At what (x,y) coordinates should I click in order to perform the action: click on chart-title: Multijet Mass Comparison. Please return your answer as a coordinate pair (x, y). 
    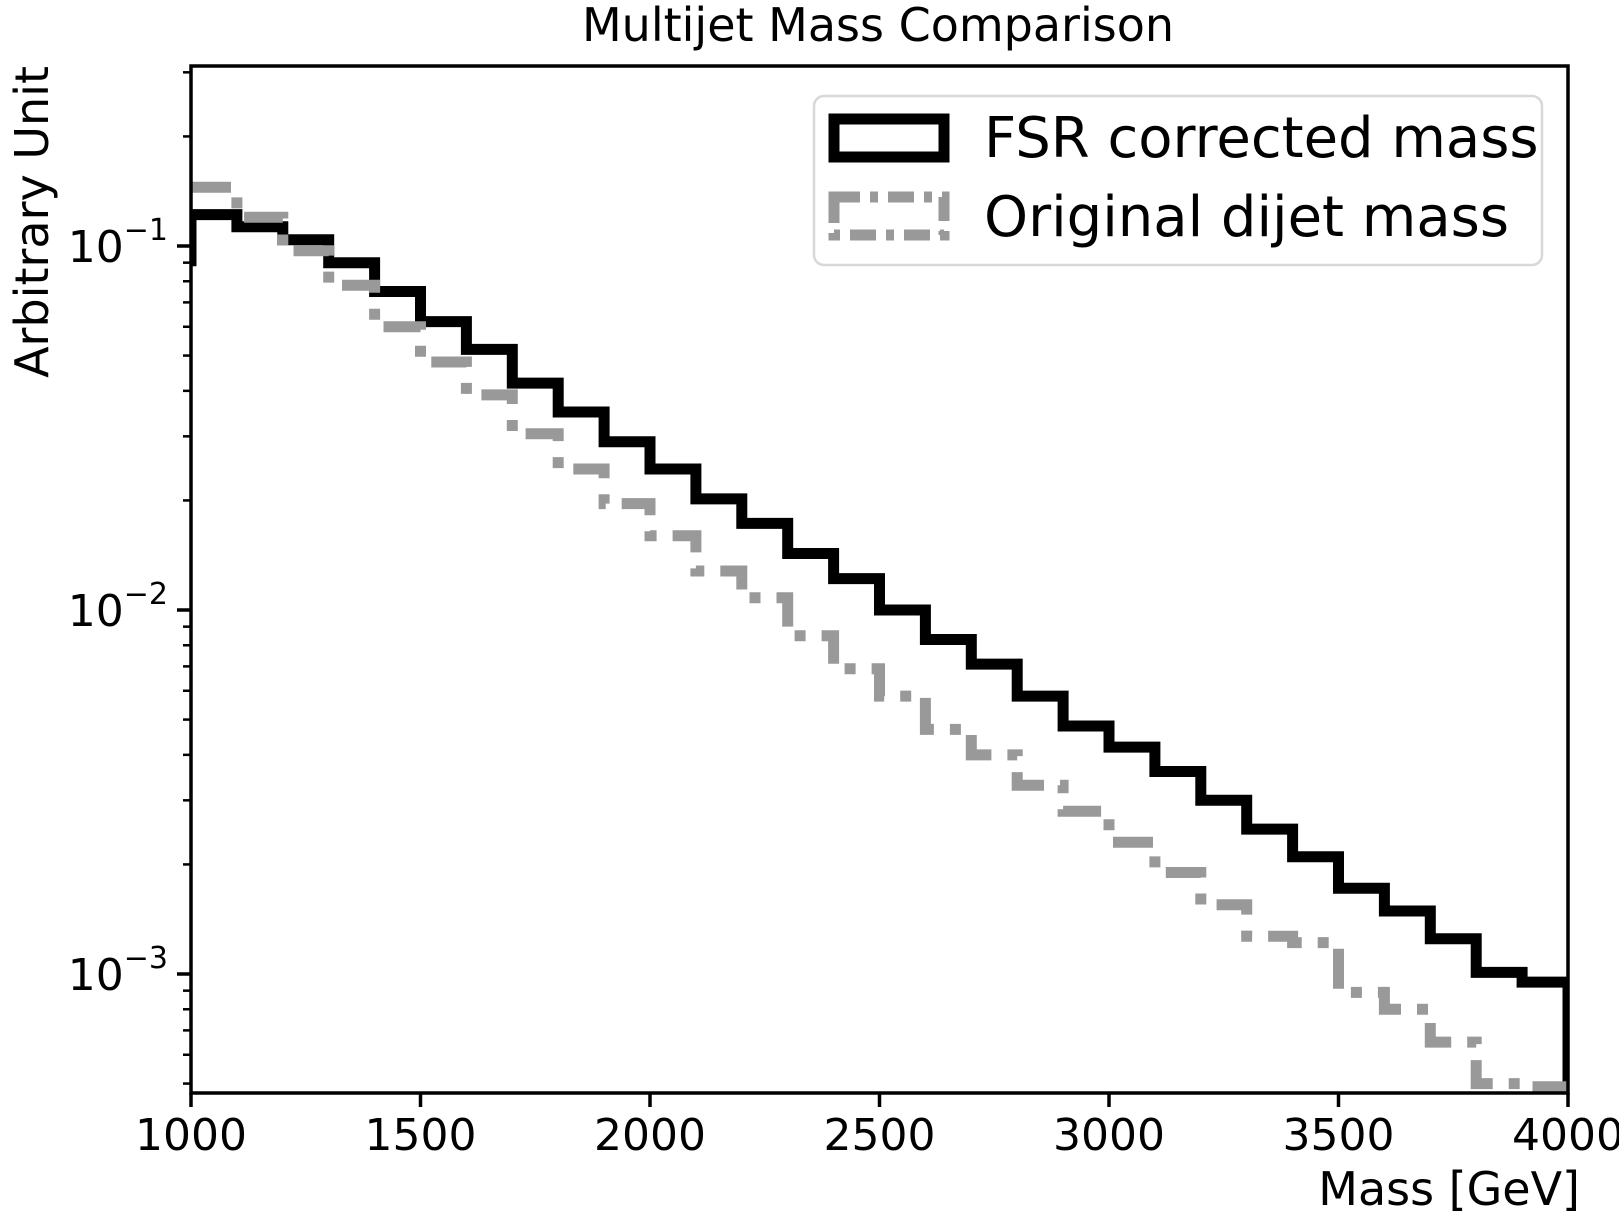
    Looking at the image, I should click on (878, 26).